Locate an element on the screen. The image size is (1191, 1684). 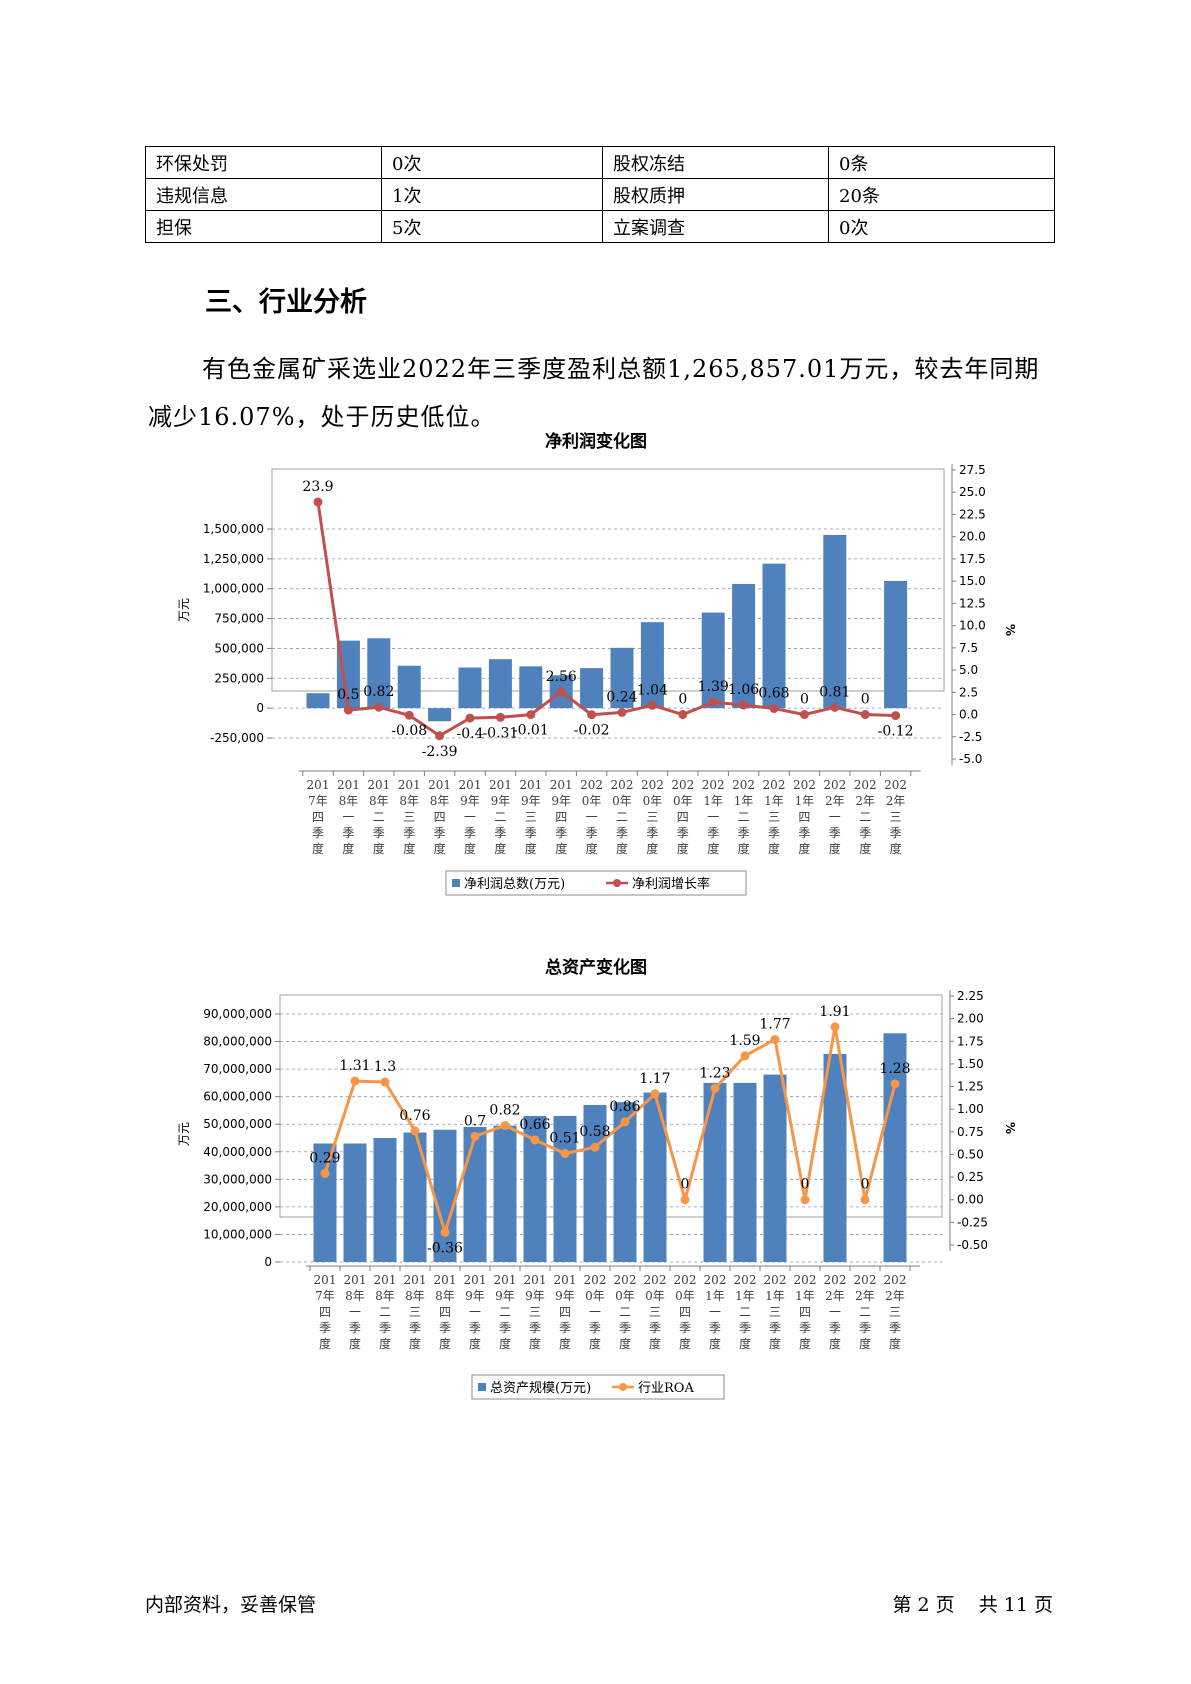
y2-tick-label: 0.75 is located at coordinates (970, 1132).